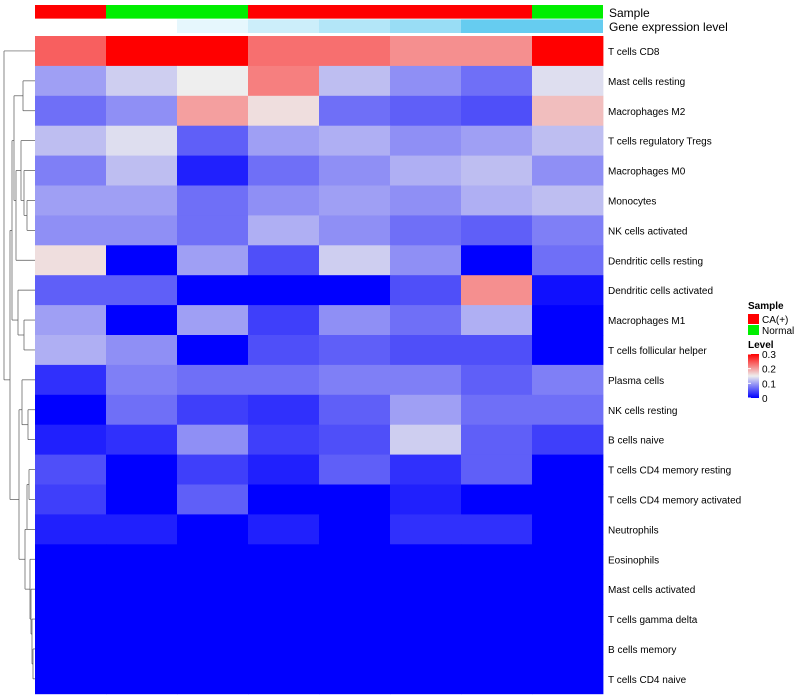  What do you see at coordinates (657, 351) in the screenshot?
I see `row-label: T cells follicular helper` at bounding box center [657, 351].